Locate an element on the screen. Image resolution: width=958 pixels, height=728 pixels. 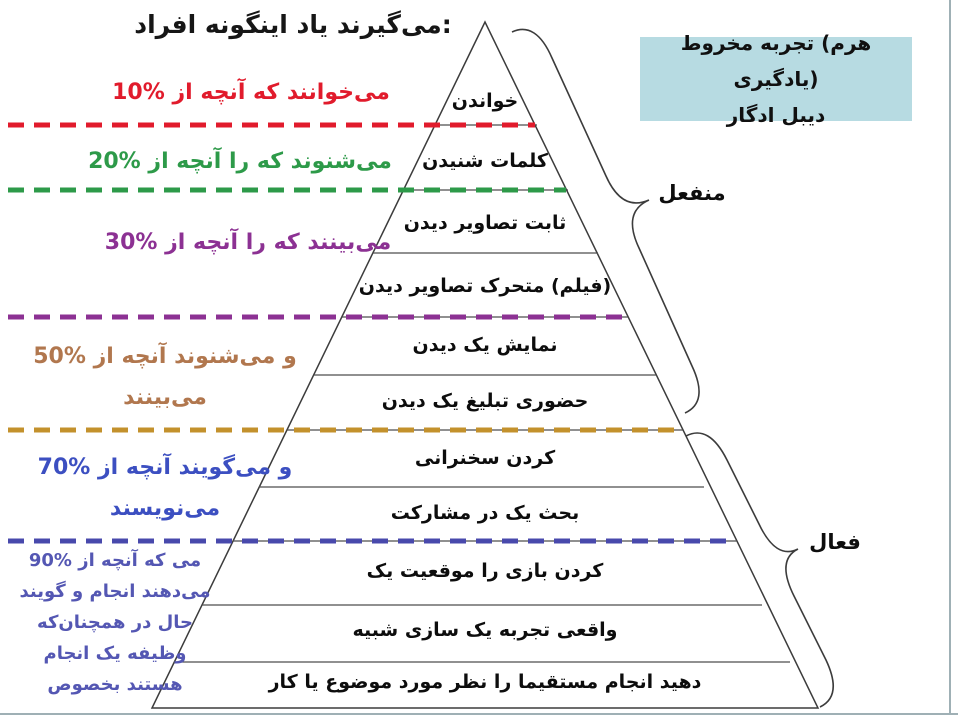
retention-label-90-line4: انجام یک وظیفه is located at coordinates (115, 653).